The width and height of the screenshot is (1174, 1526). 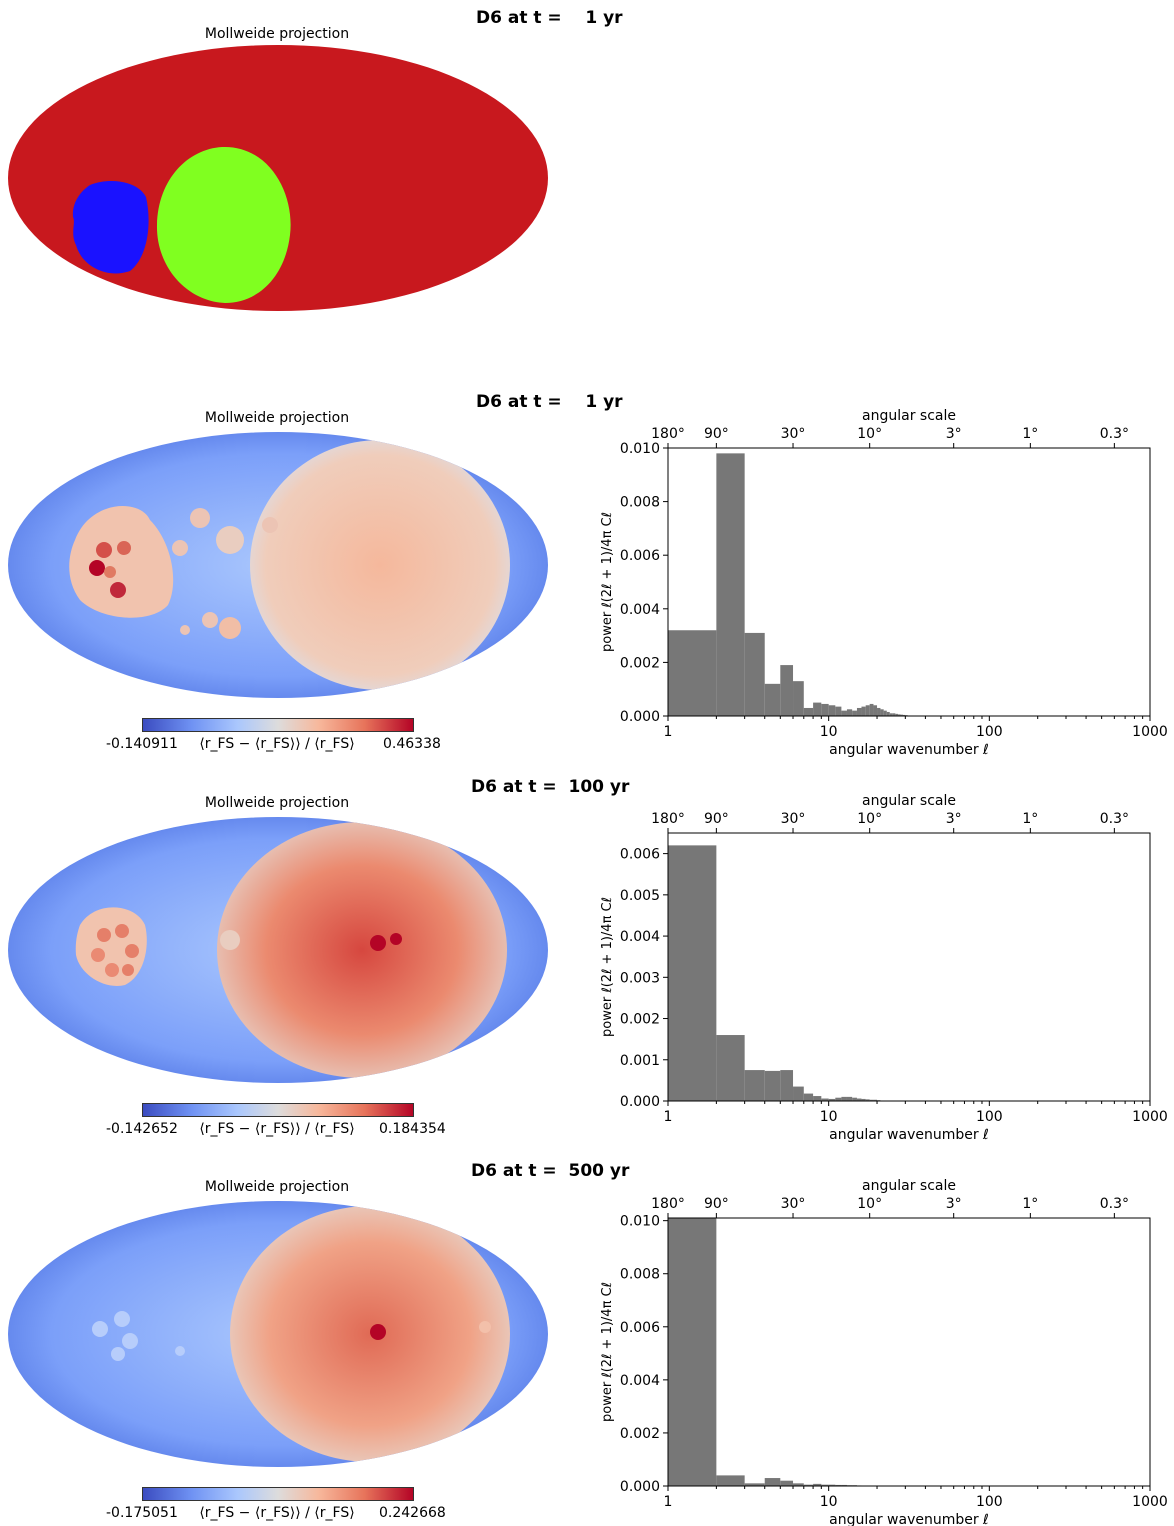 I want to click on blob-cluster, so click(x=121, y=562).